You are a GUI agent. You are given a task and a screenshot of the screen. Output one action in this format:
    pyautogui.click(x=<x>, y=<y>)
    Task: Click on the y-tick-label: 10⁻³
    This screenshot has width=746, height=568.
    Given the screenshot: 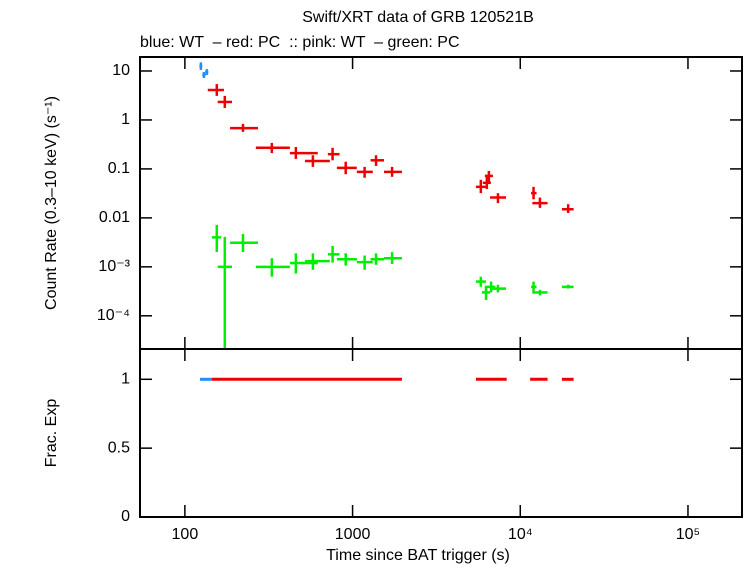 What is the action you would take?
    pyautogui.click(x=114, y=266)
    